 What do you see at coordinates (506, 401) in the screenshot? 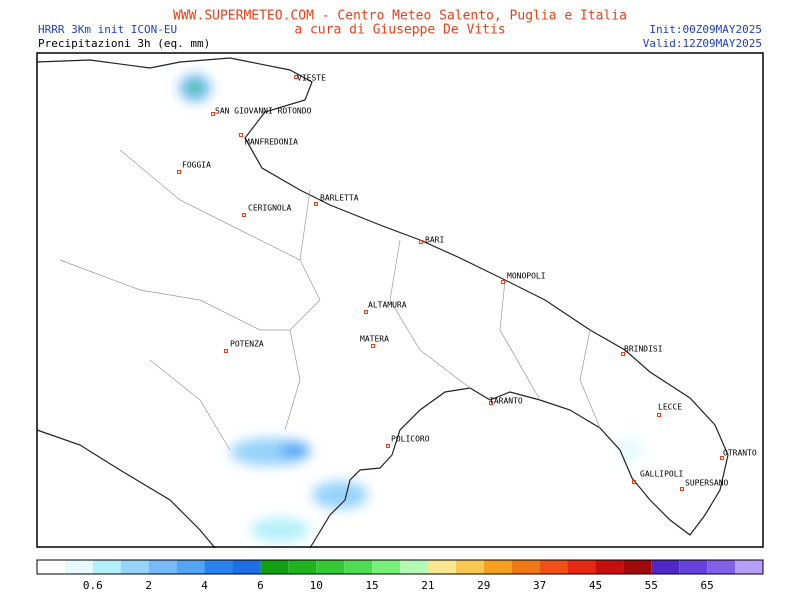
I see `city-label: TARANTO` at bounding box center [506, 401].